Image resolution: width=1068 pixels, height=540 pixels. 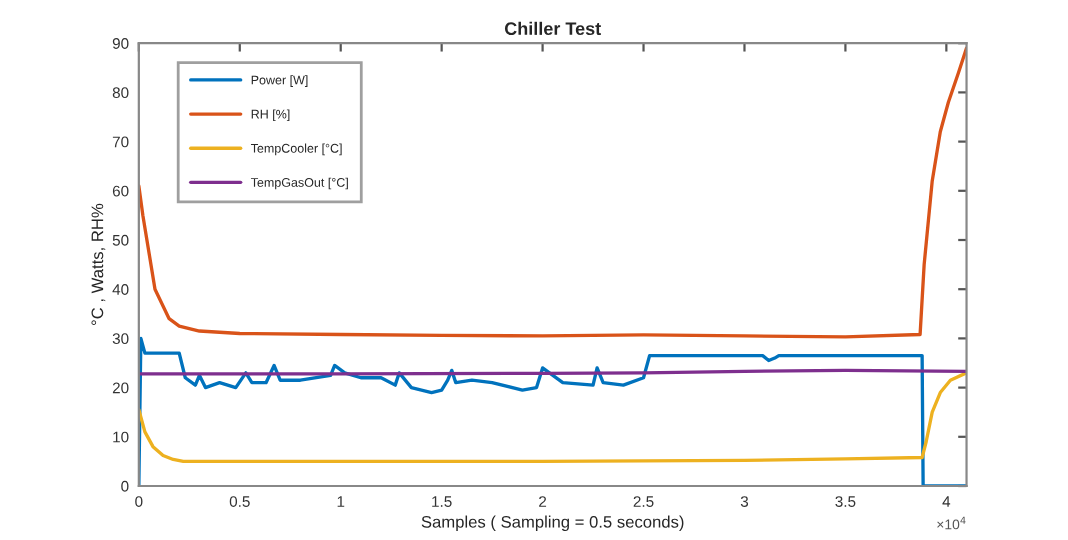 I want to click on line-series, so click(x=552, y=417).